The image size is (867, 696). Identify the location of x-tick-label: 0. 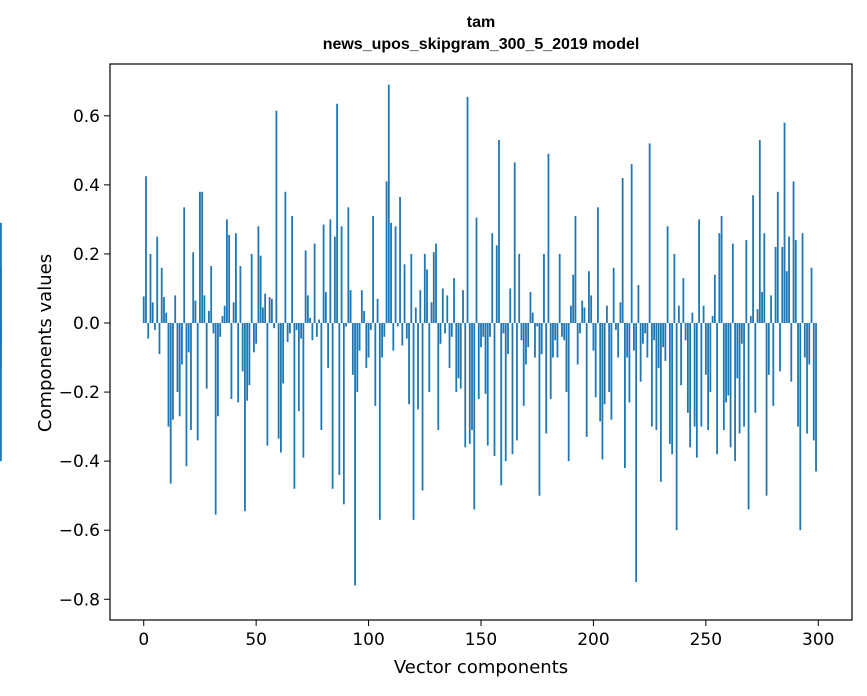
(143, 640).